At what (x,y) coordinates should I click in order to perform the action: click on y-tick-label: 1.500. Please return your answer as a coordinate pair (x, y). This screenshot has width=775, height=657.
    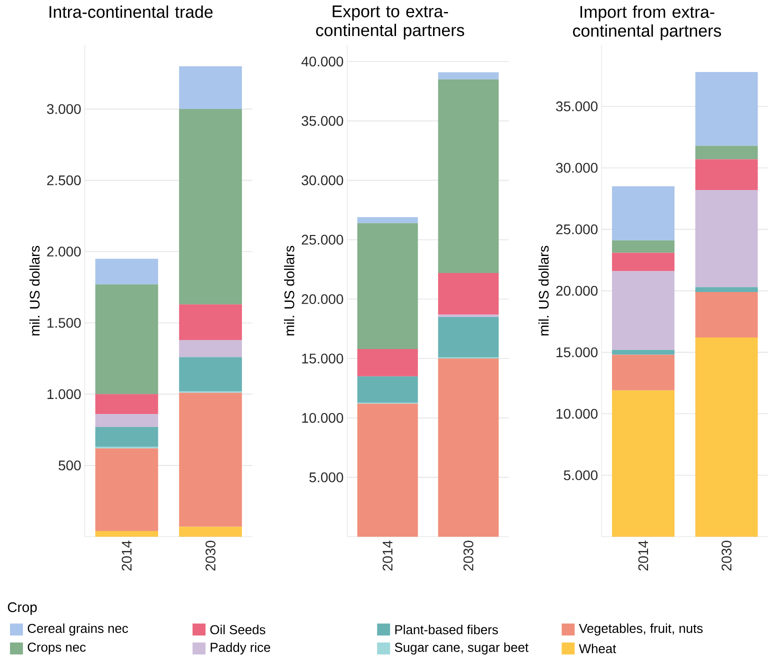
    Looking at the image, I should click on (64, 323).